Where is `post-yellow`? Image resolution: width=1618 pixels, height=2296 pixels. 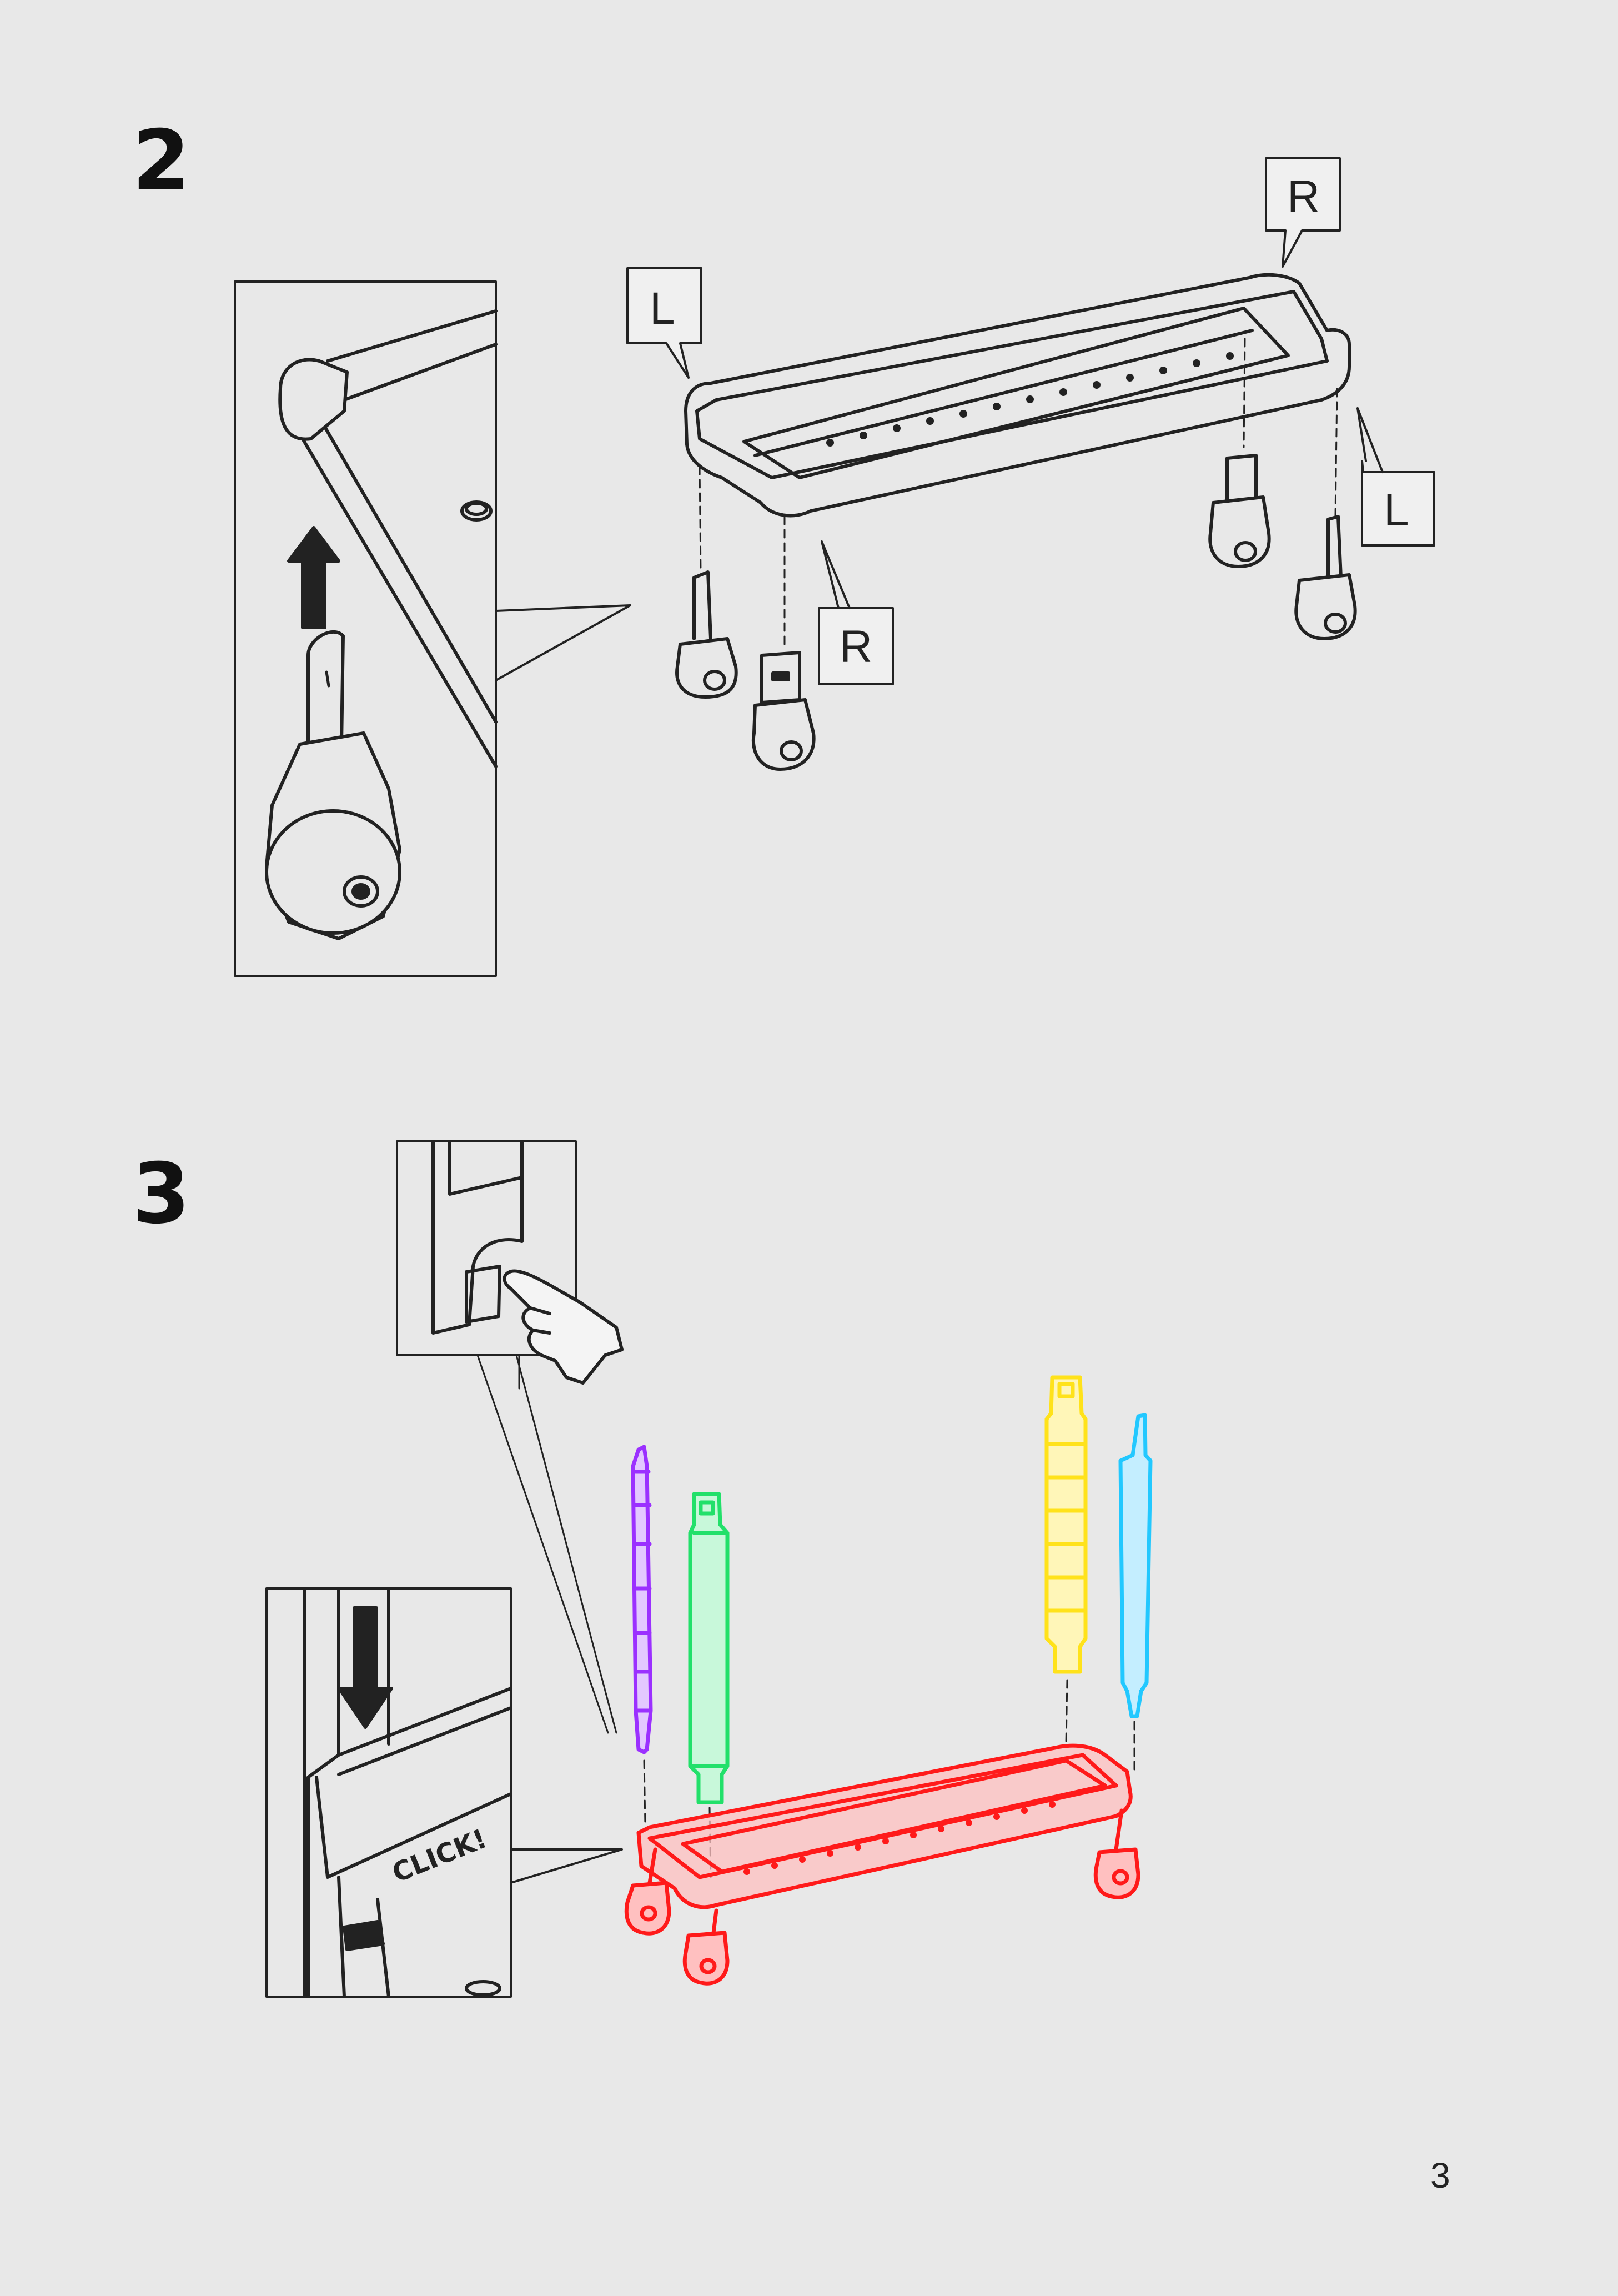 post-yellow is located at coordinates (1066, 1524).